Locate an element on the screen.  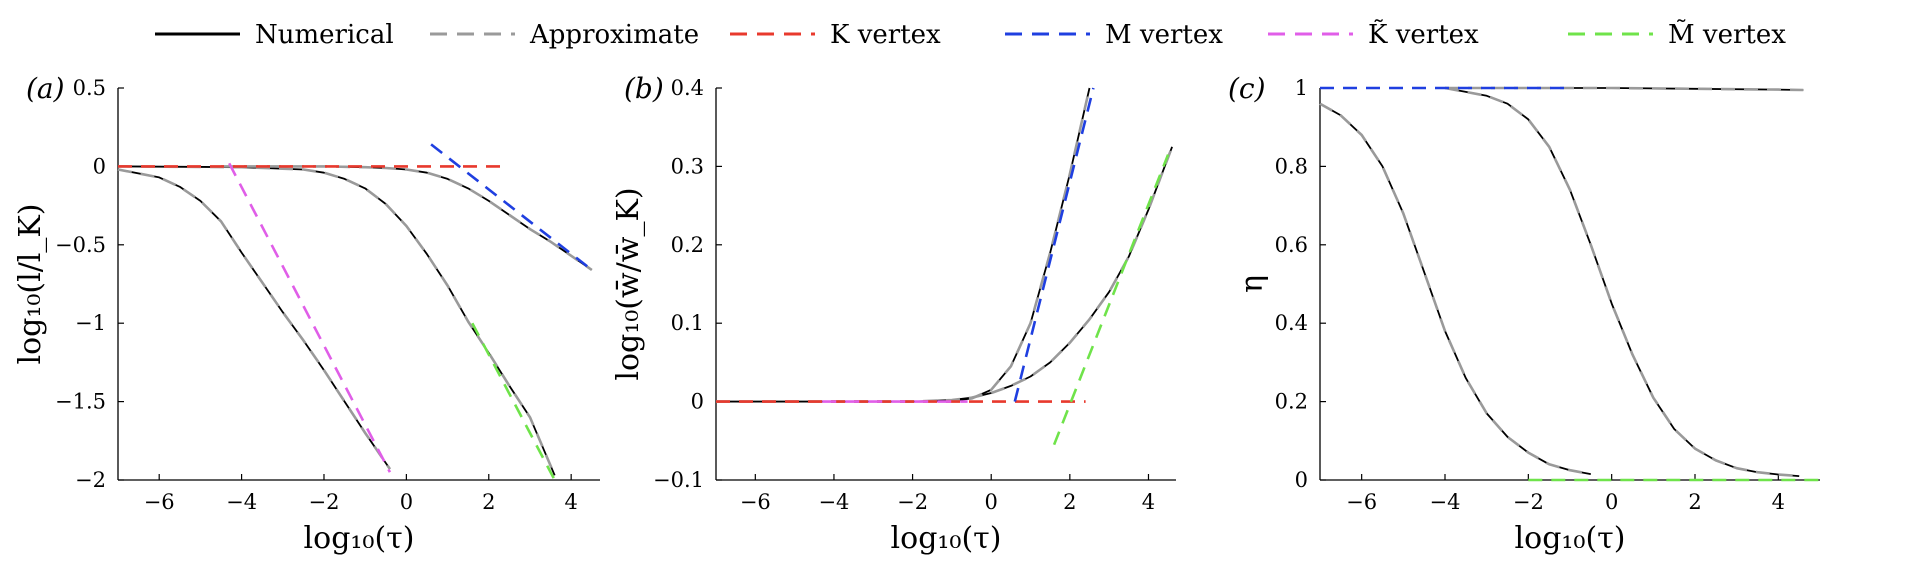
legend-label: M vertex is located at coordinates (1164, 35).